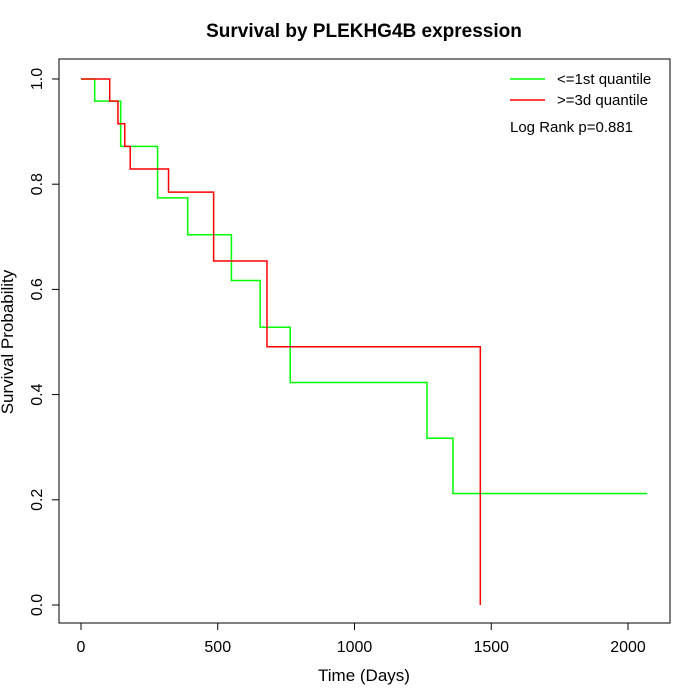  Describe the element at coordinates (364, 675) in the screenshot. I see `x-axis-label: Time (Days)` at that location.